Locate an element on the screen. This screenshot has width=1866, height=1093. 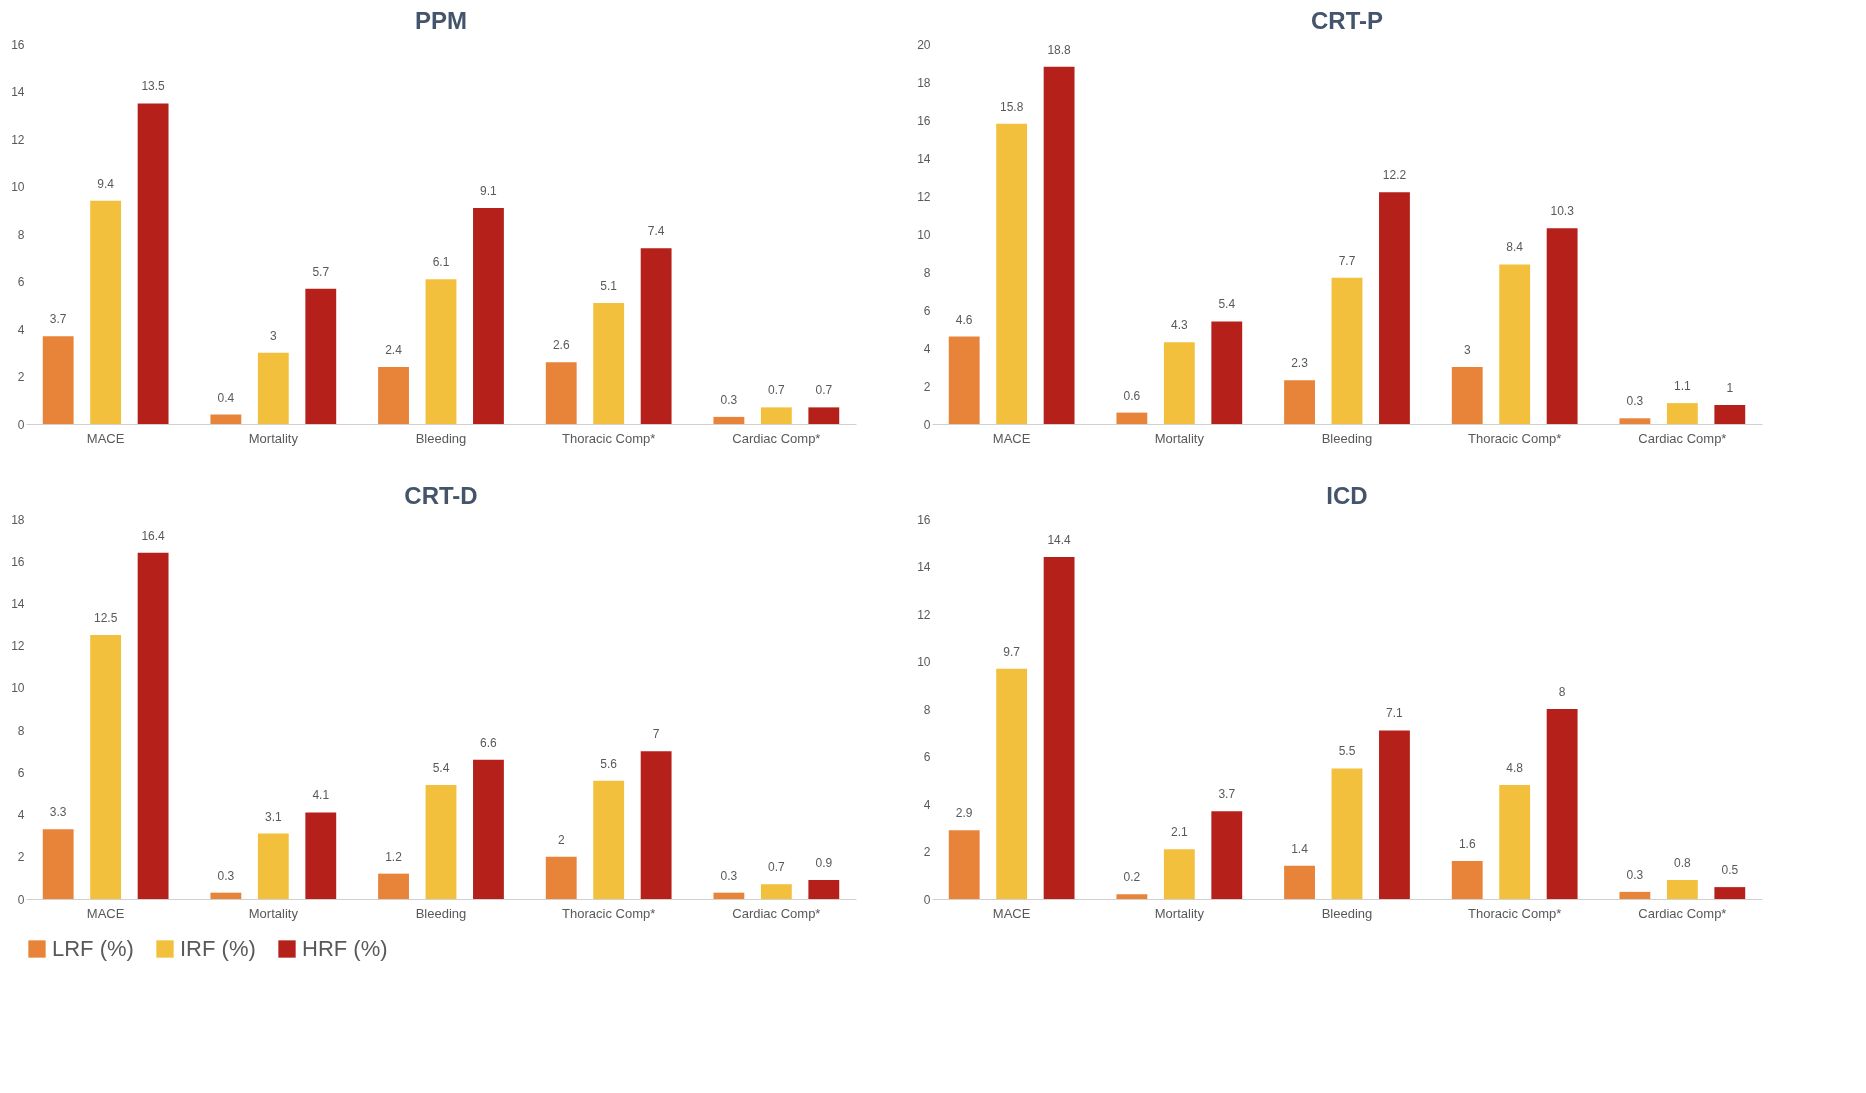
data-label: 14.4 is located at coordinates (1059, 540).